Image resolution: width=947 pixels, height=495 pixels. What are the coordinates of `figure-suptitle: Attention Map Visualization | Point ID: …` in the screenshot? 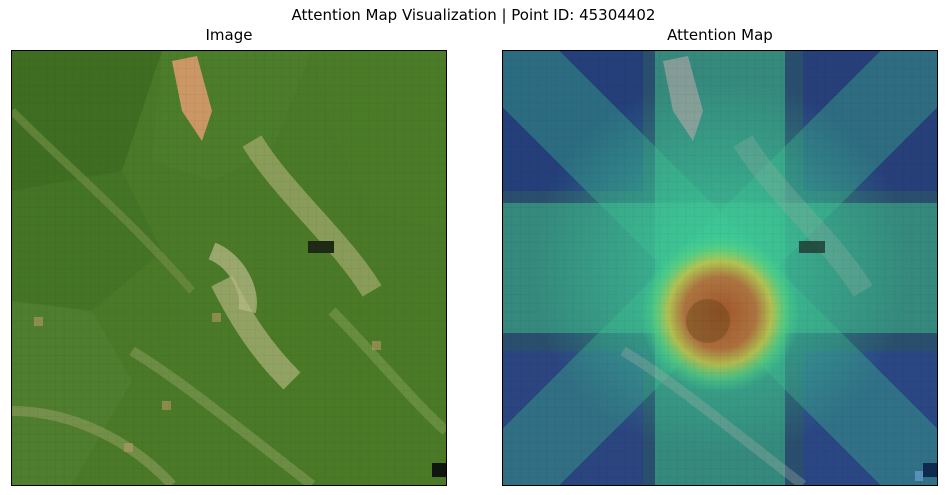 It's located at (473, 15).